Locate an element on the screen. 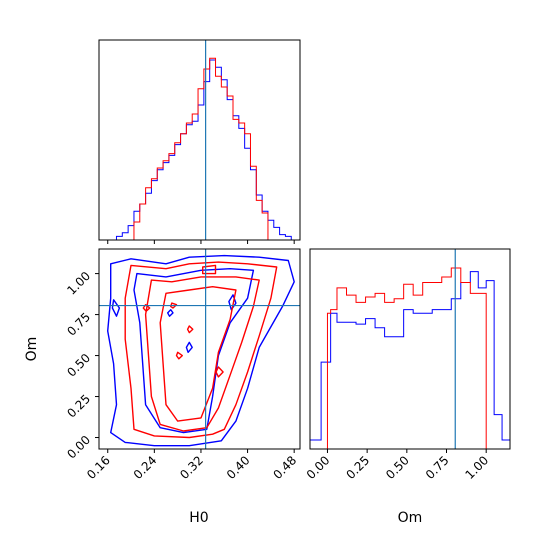 The image size is (550, 554). contour-frame is located at coordinates (199, 349).